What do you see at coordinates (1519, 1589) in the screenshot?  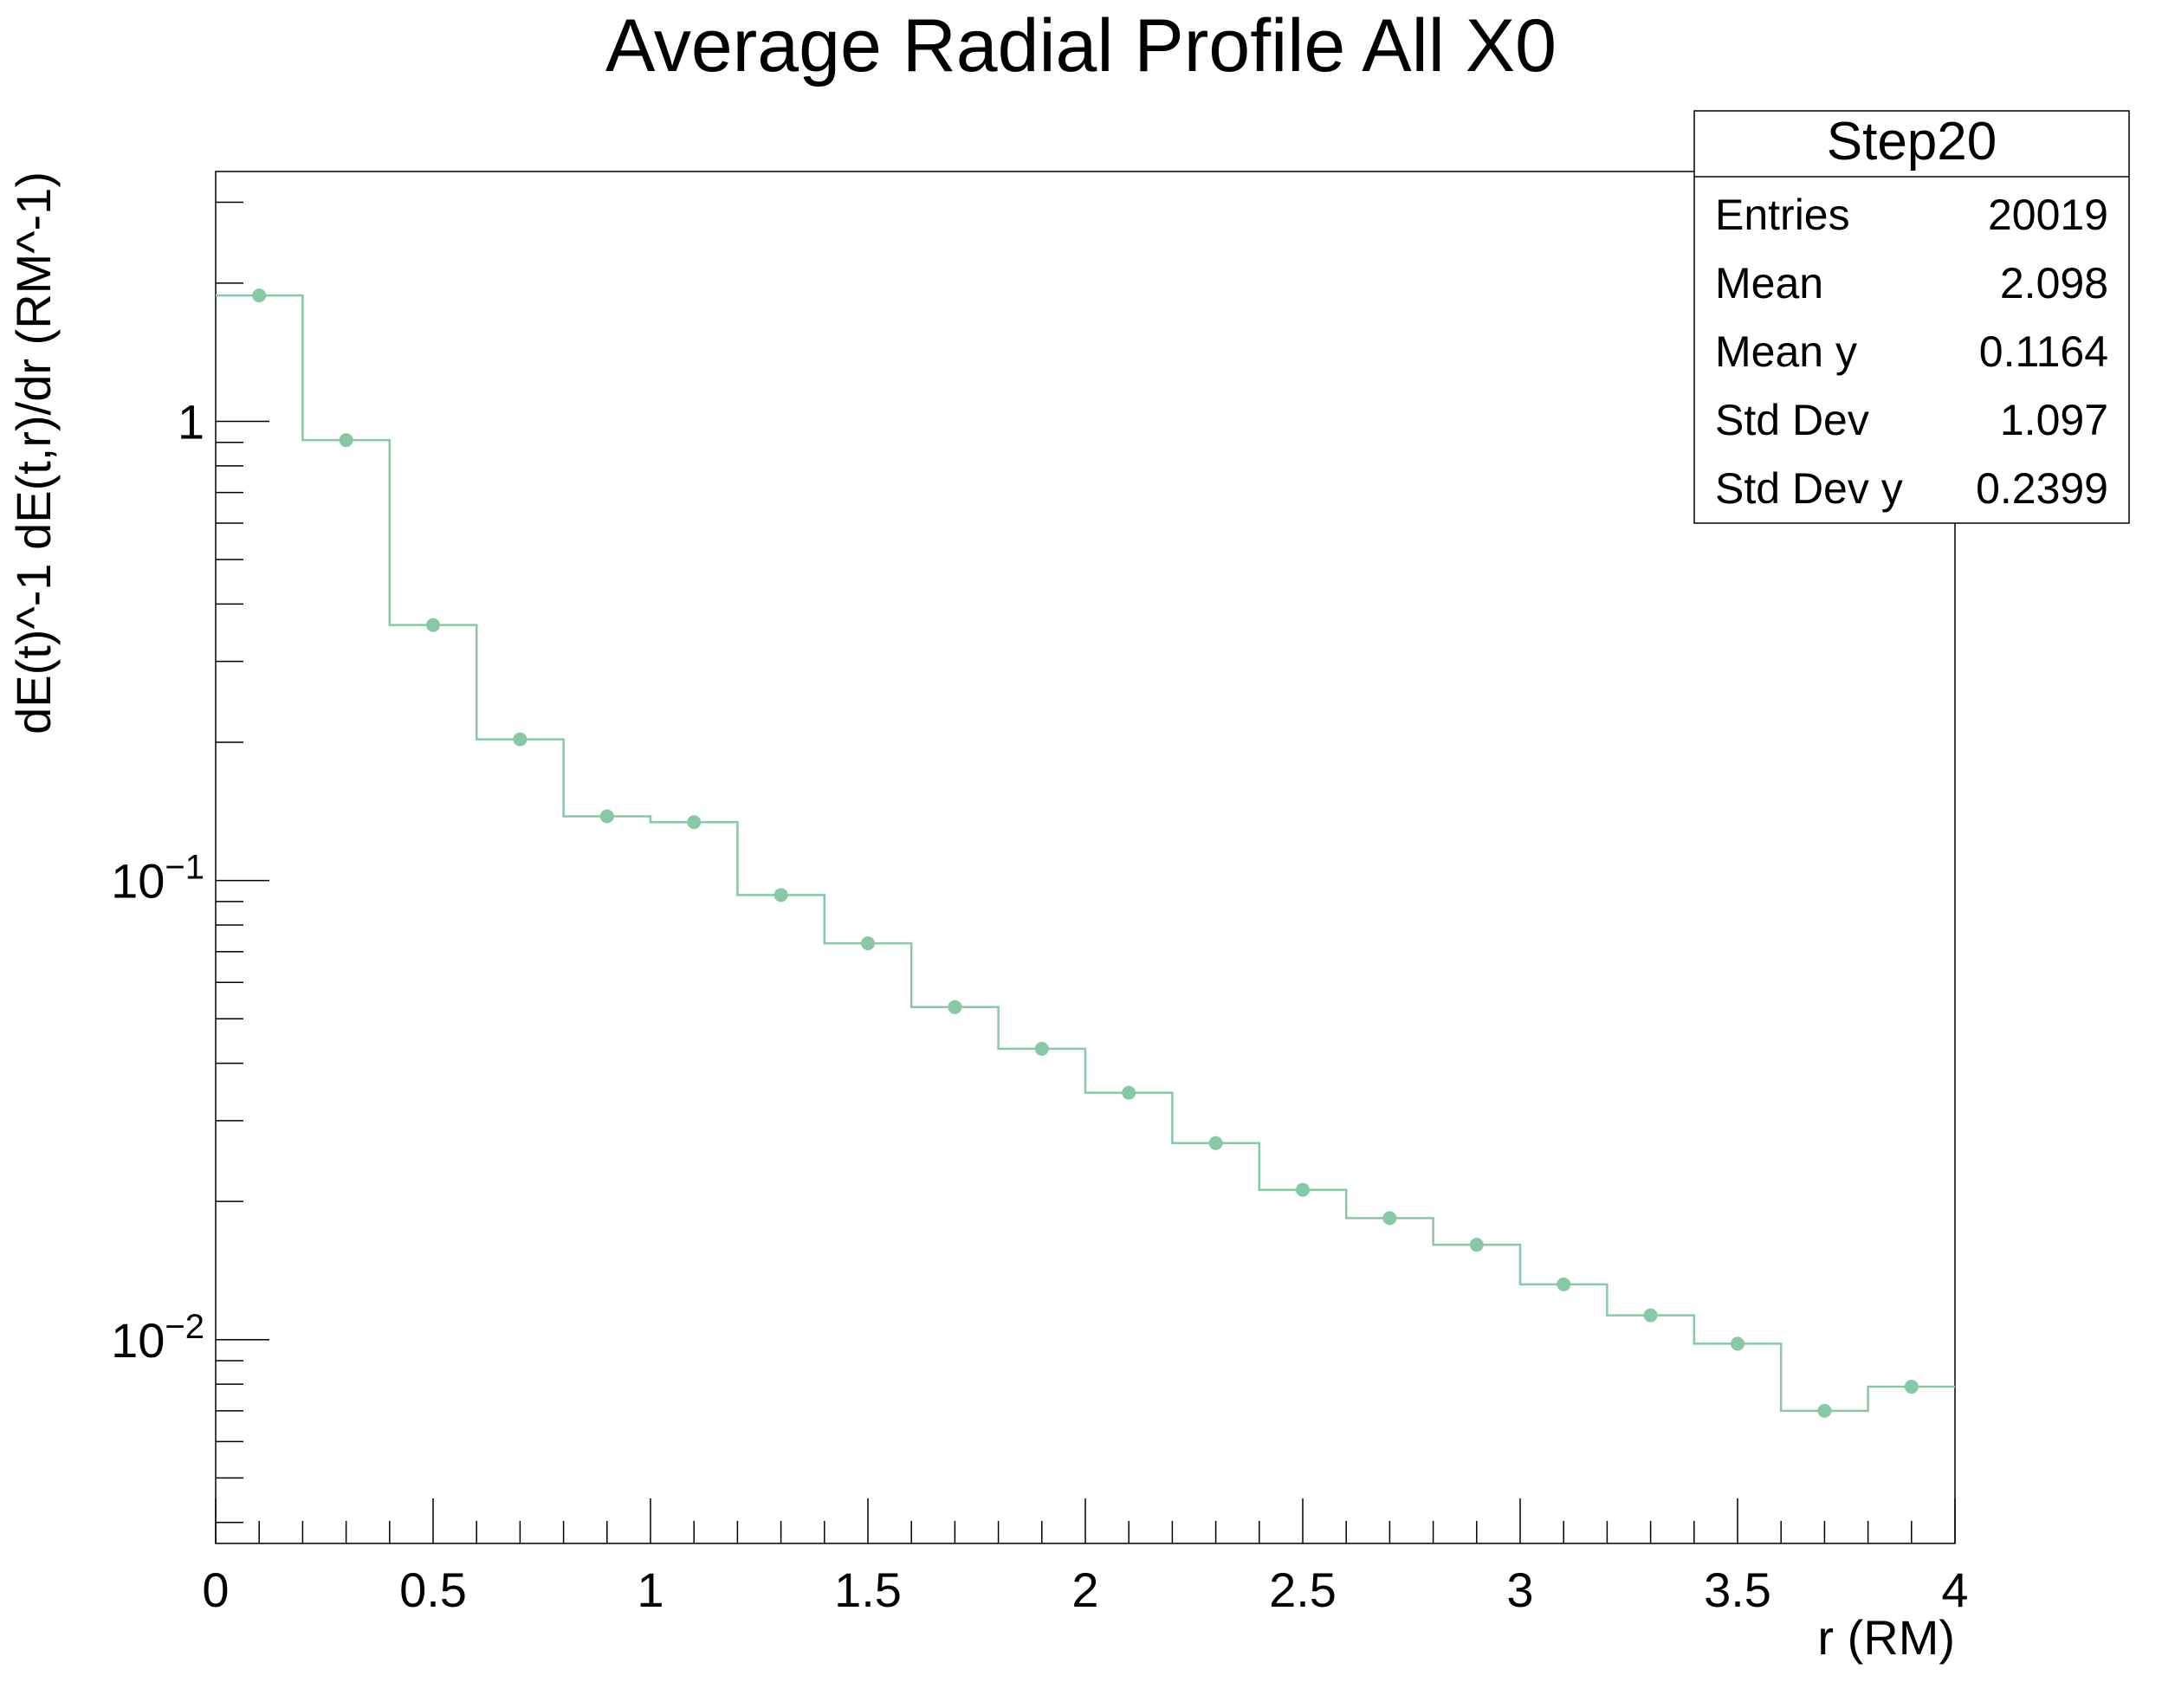 I see `x-tick-label: 3` at bounding box center [1519, 1589].